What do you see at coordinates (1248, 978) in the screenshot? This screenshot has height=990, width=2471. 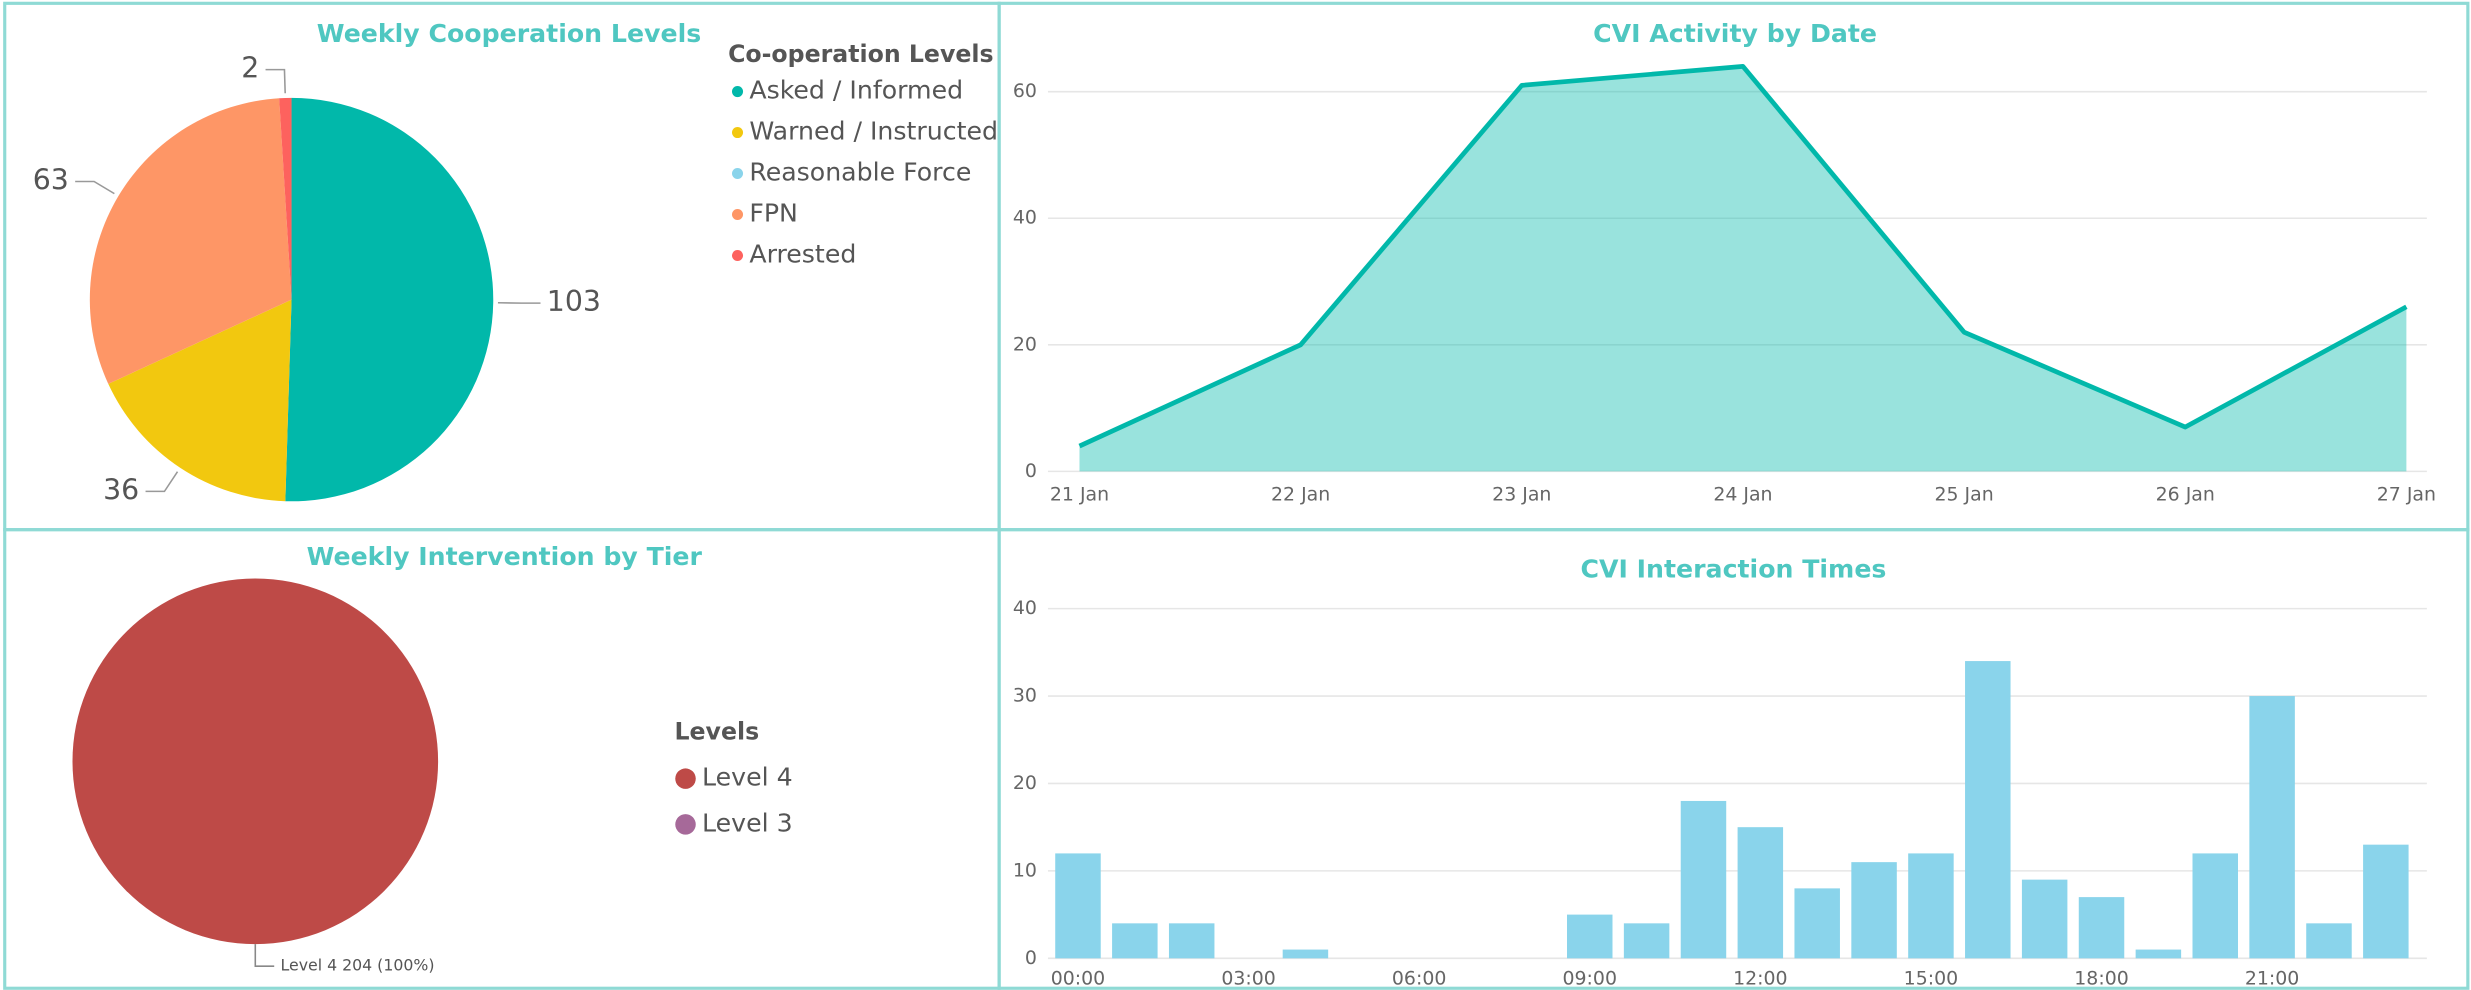 I see `x-tick-label: 03:00` at bounding box center [1248, 978].